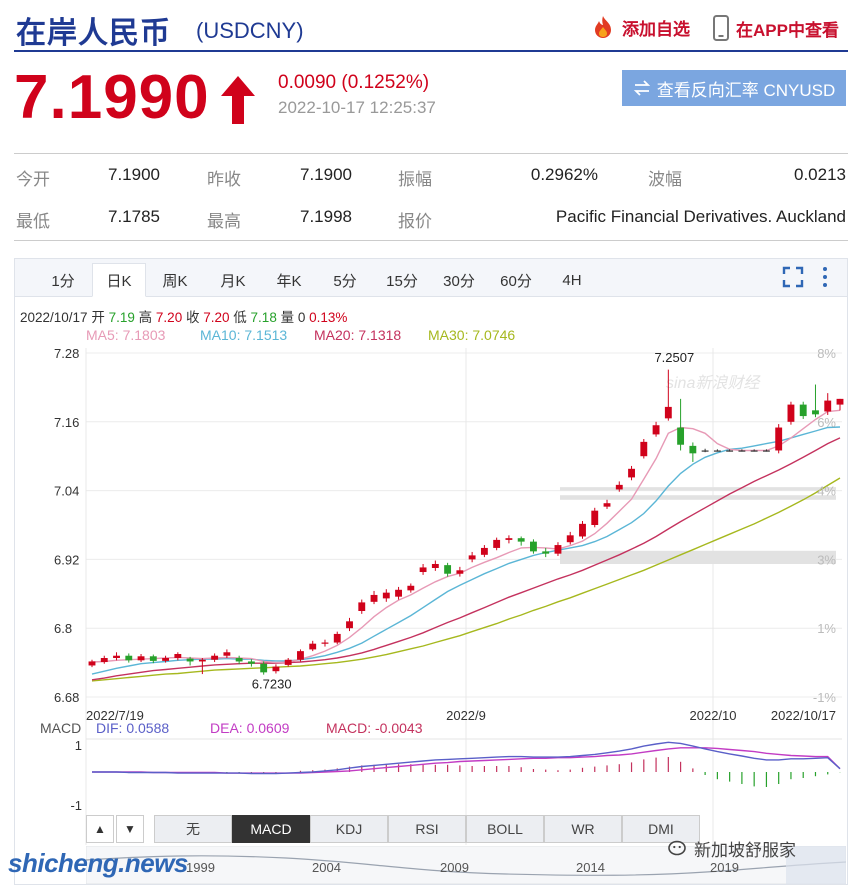 The image size is (848, 885). Describe the element at coordinates (119, 280) in the screenshot. I see `tab-daily: 日K` at that location.